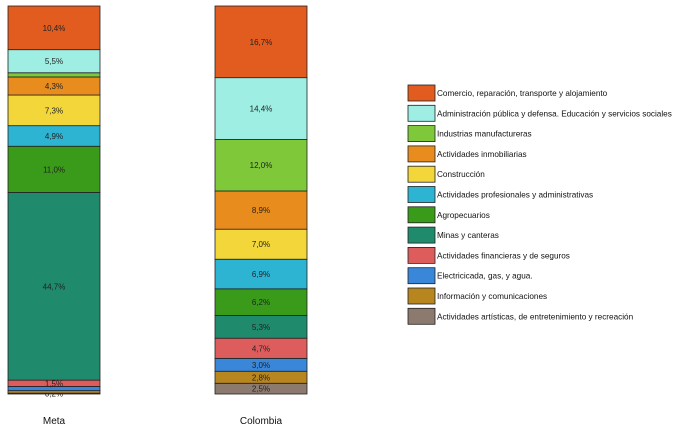 This screenshot has width=685, height=426. Describe the element at coordinates (54, 75) in the screenshot. I see `bar-meta-industrias-manufactureras` at that location.